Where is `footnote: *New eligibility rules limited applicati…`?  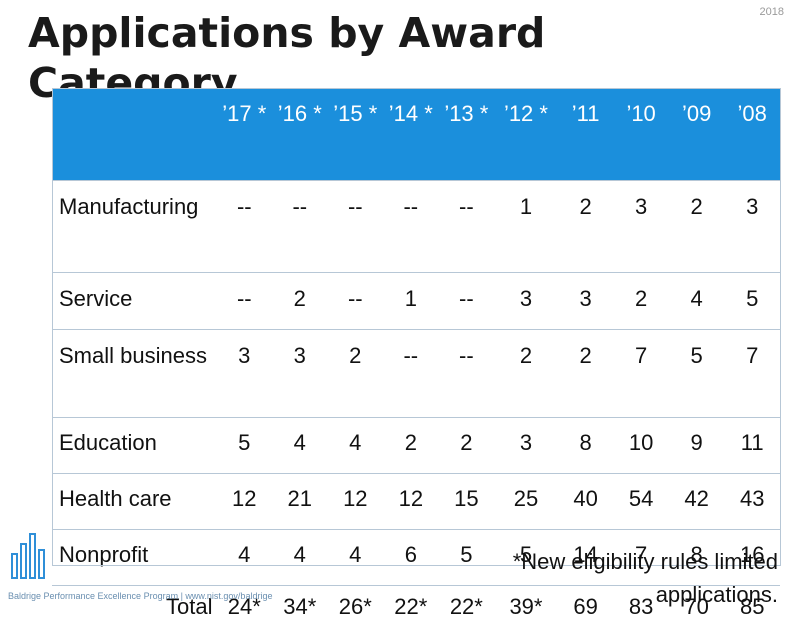 footnote: *New eligibility rules limited applicati… is located at coordinates (624, 578).